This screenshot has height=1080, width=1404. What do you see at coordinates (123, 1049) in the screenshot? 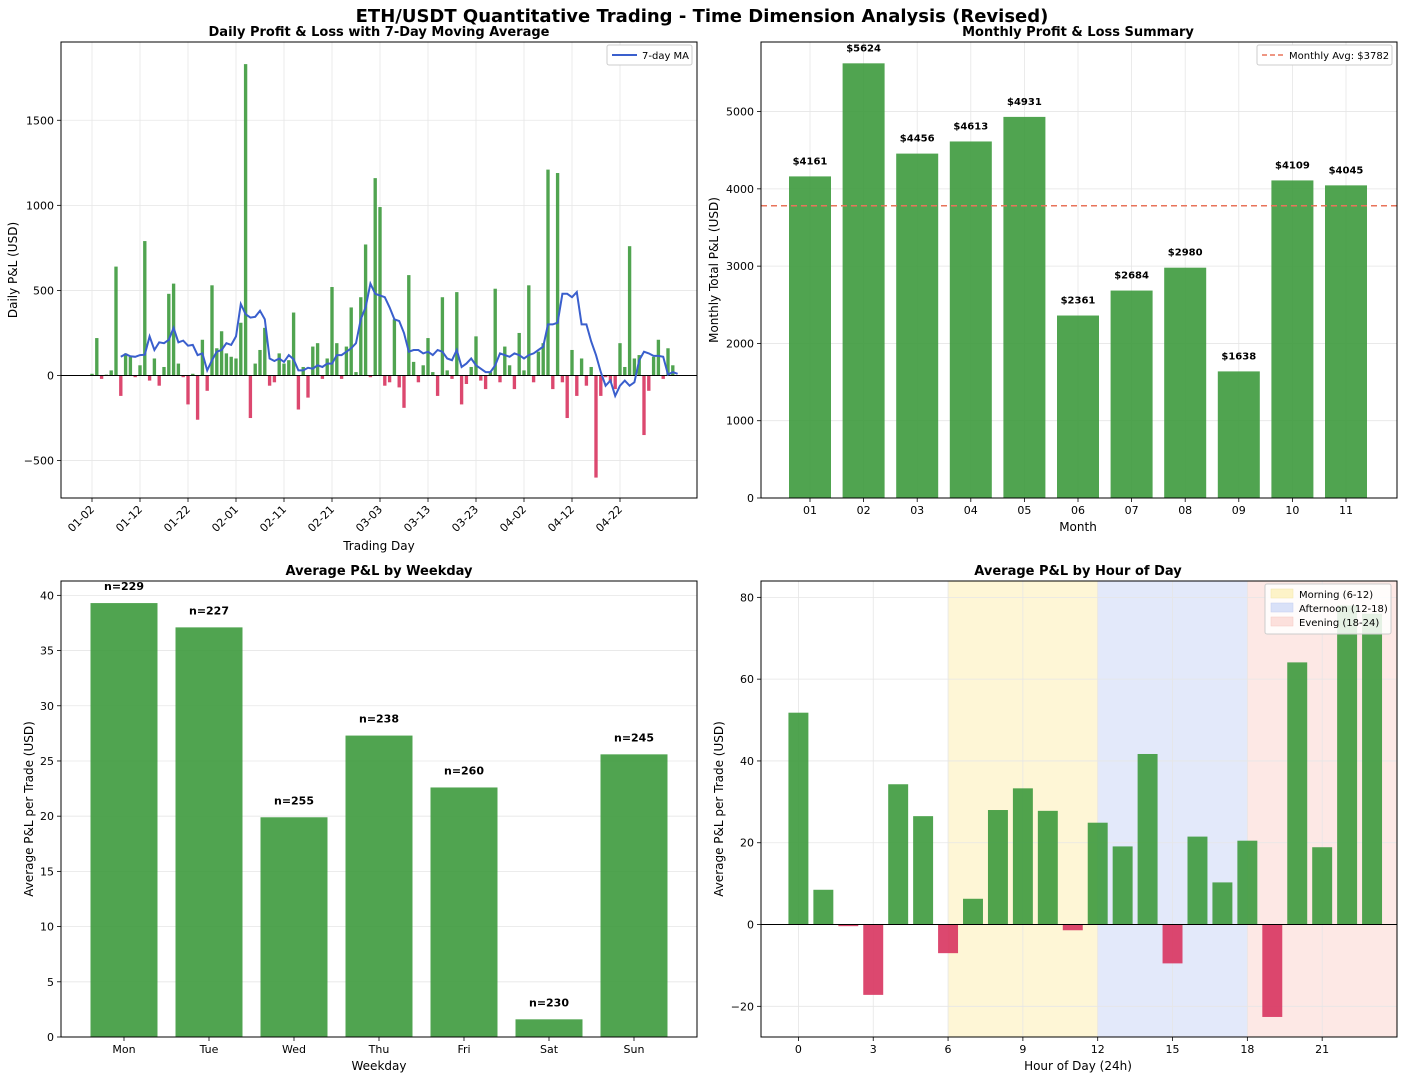
I see `x-tick-label: Mon` at bounding box center [123, 1049].